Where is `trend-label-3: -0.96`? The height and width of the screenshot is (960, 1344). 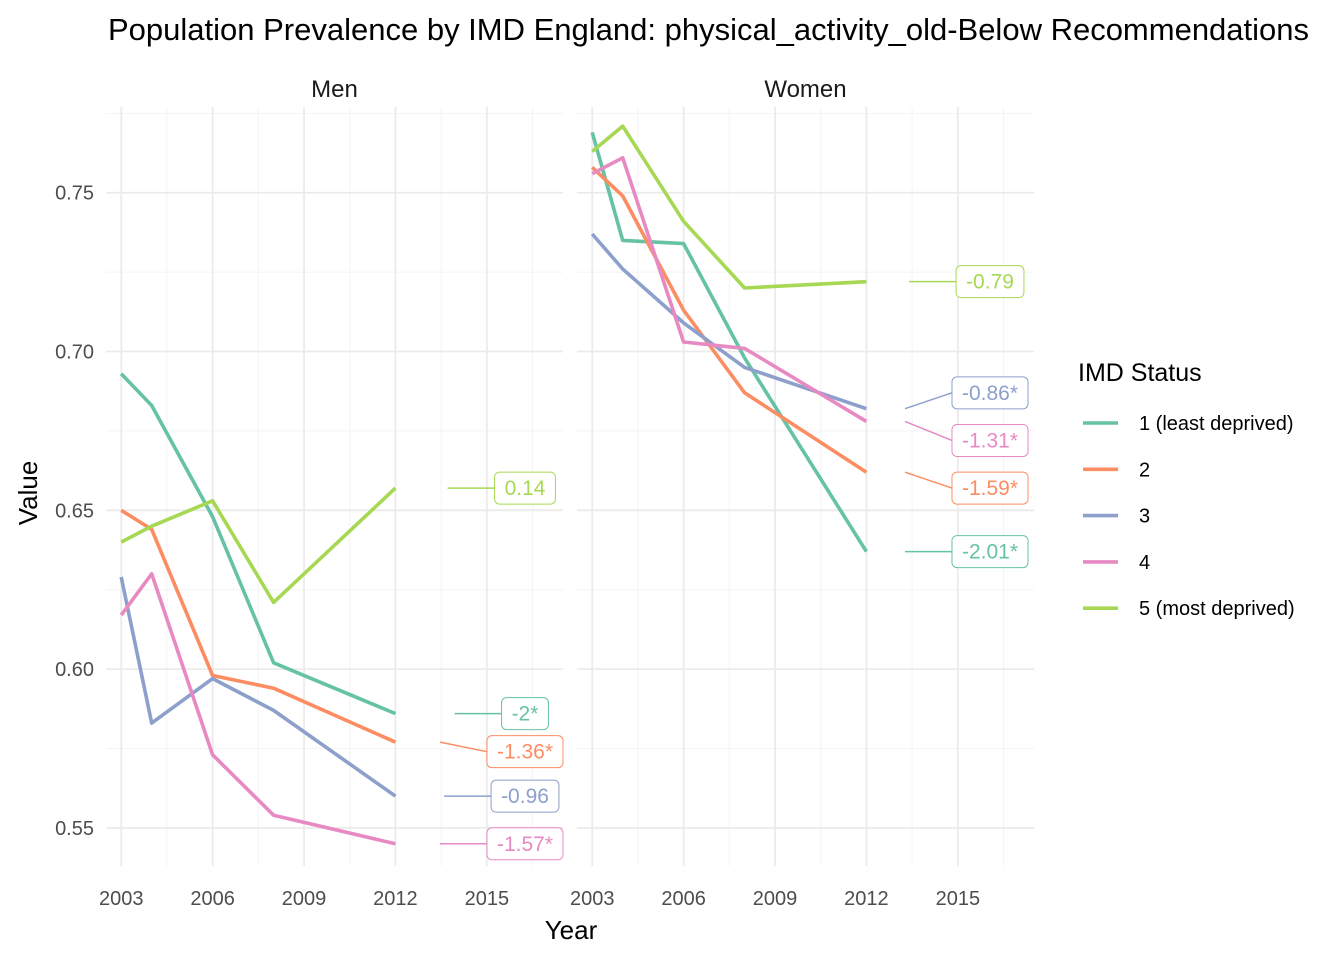
trend-label-3: -0.96 is located at coordinates (502, 796).